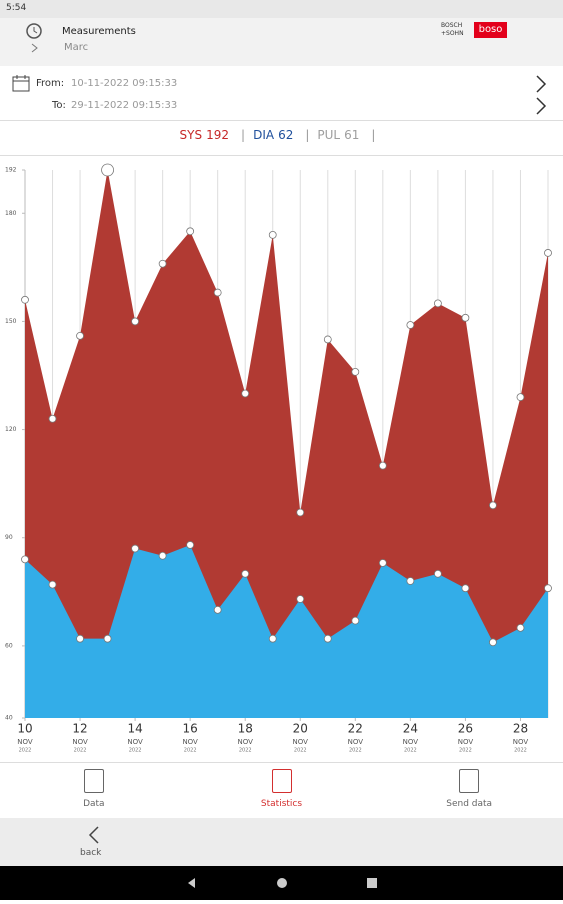  I want to click on readout-value: 192, so click(218, 135).